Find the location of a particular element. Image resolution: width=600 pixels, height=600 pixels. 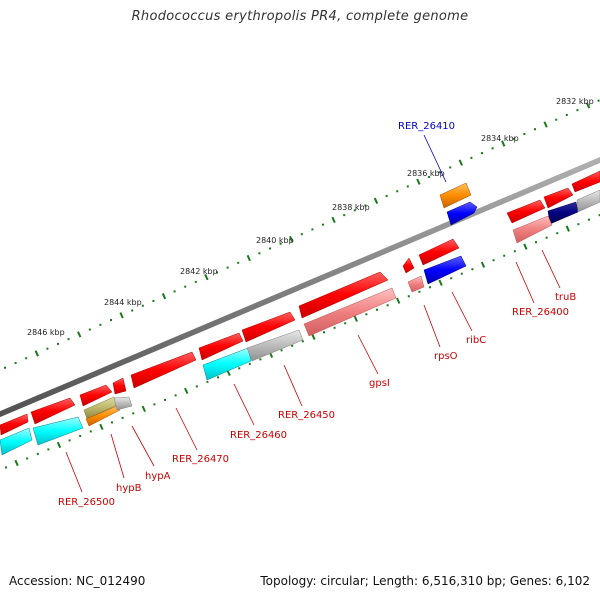

leader-gpsI is located at coordinates (368, 354).